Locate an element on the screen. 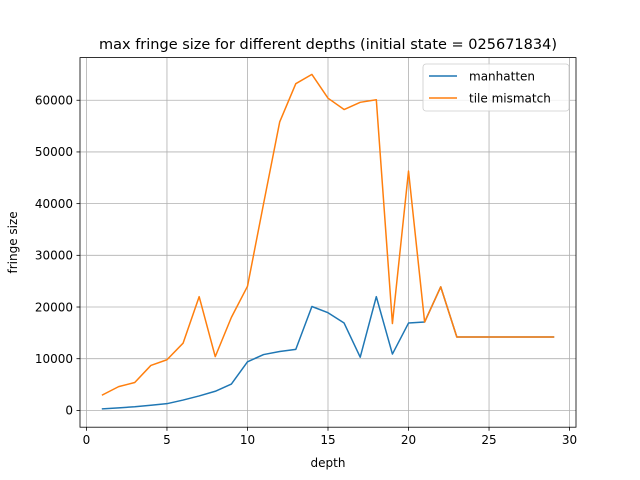 The width and height of the screenshot is (640, 480). y-tick-label: 40000 is located at coordinates (54, 204).